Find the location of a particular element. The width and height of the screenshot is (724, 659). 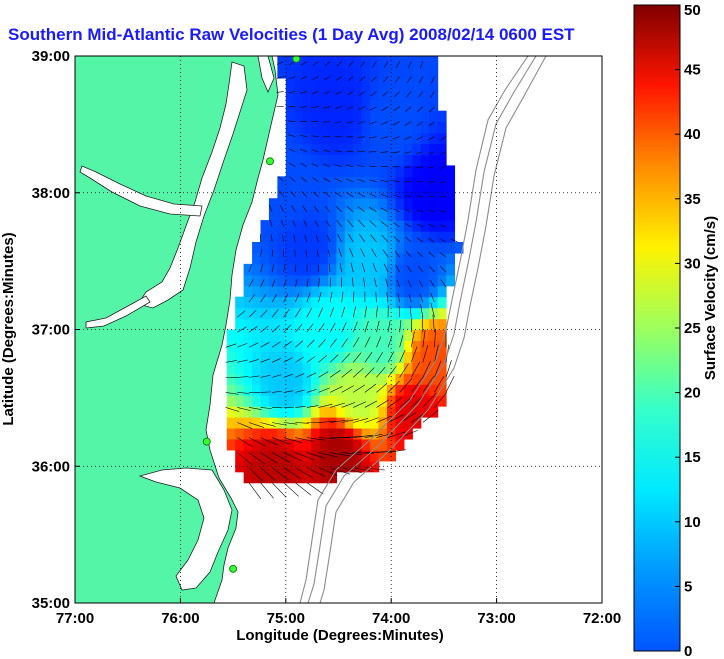

radar-station is located at coordinates (233, 568).